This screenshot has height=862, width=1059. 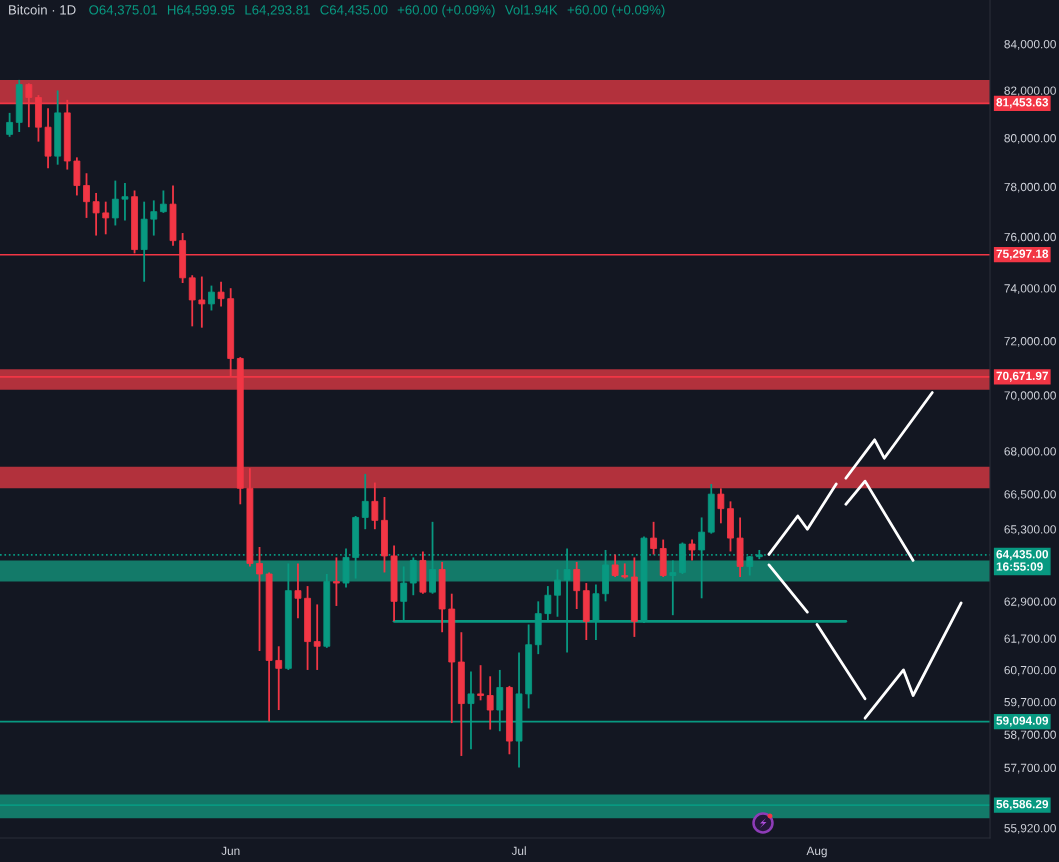 What do you see at coordinates (1030, 237) in the screenshot?
I see `y-tick-label: 76,000.00` at bounding box center [1030, 237].